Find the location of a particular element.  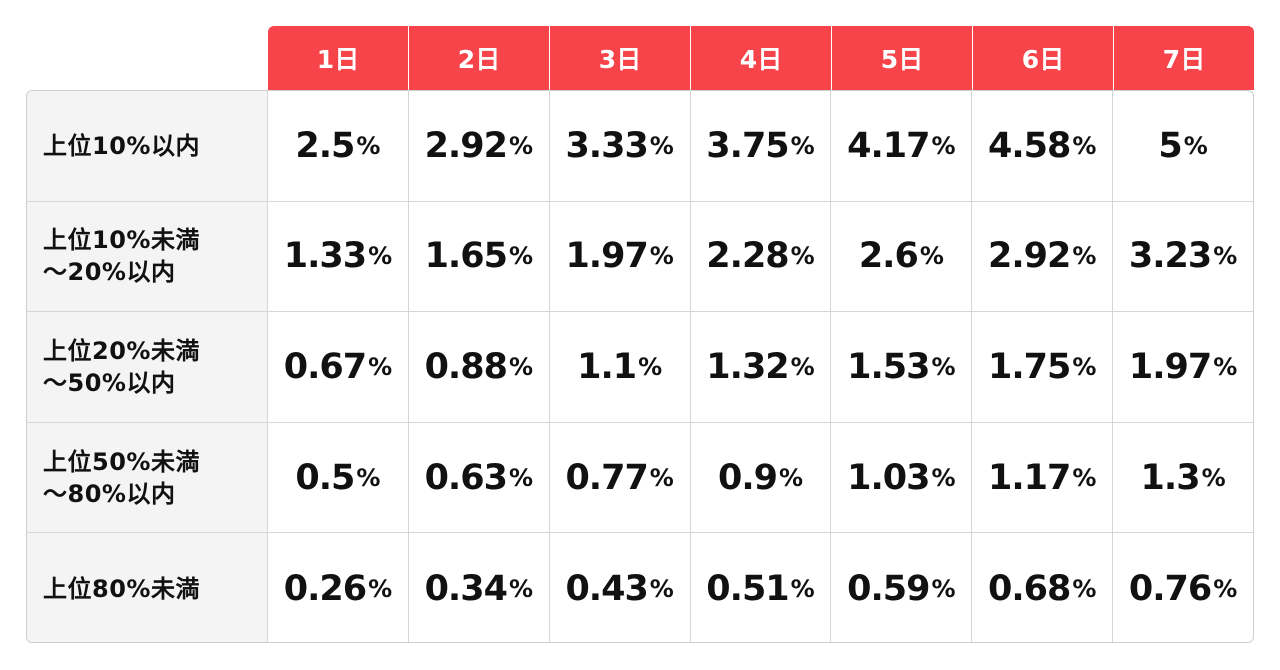

rate-value: 0.63 is located at coordinates (466, 477).